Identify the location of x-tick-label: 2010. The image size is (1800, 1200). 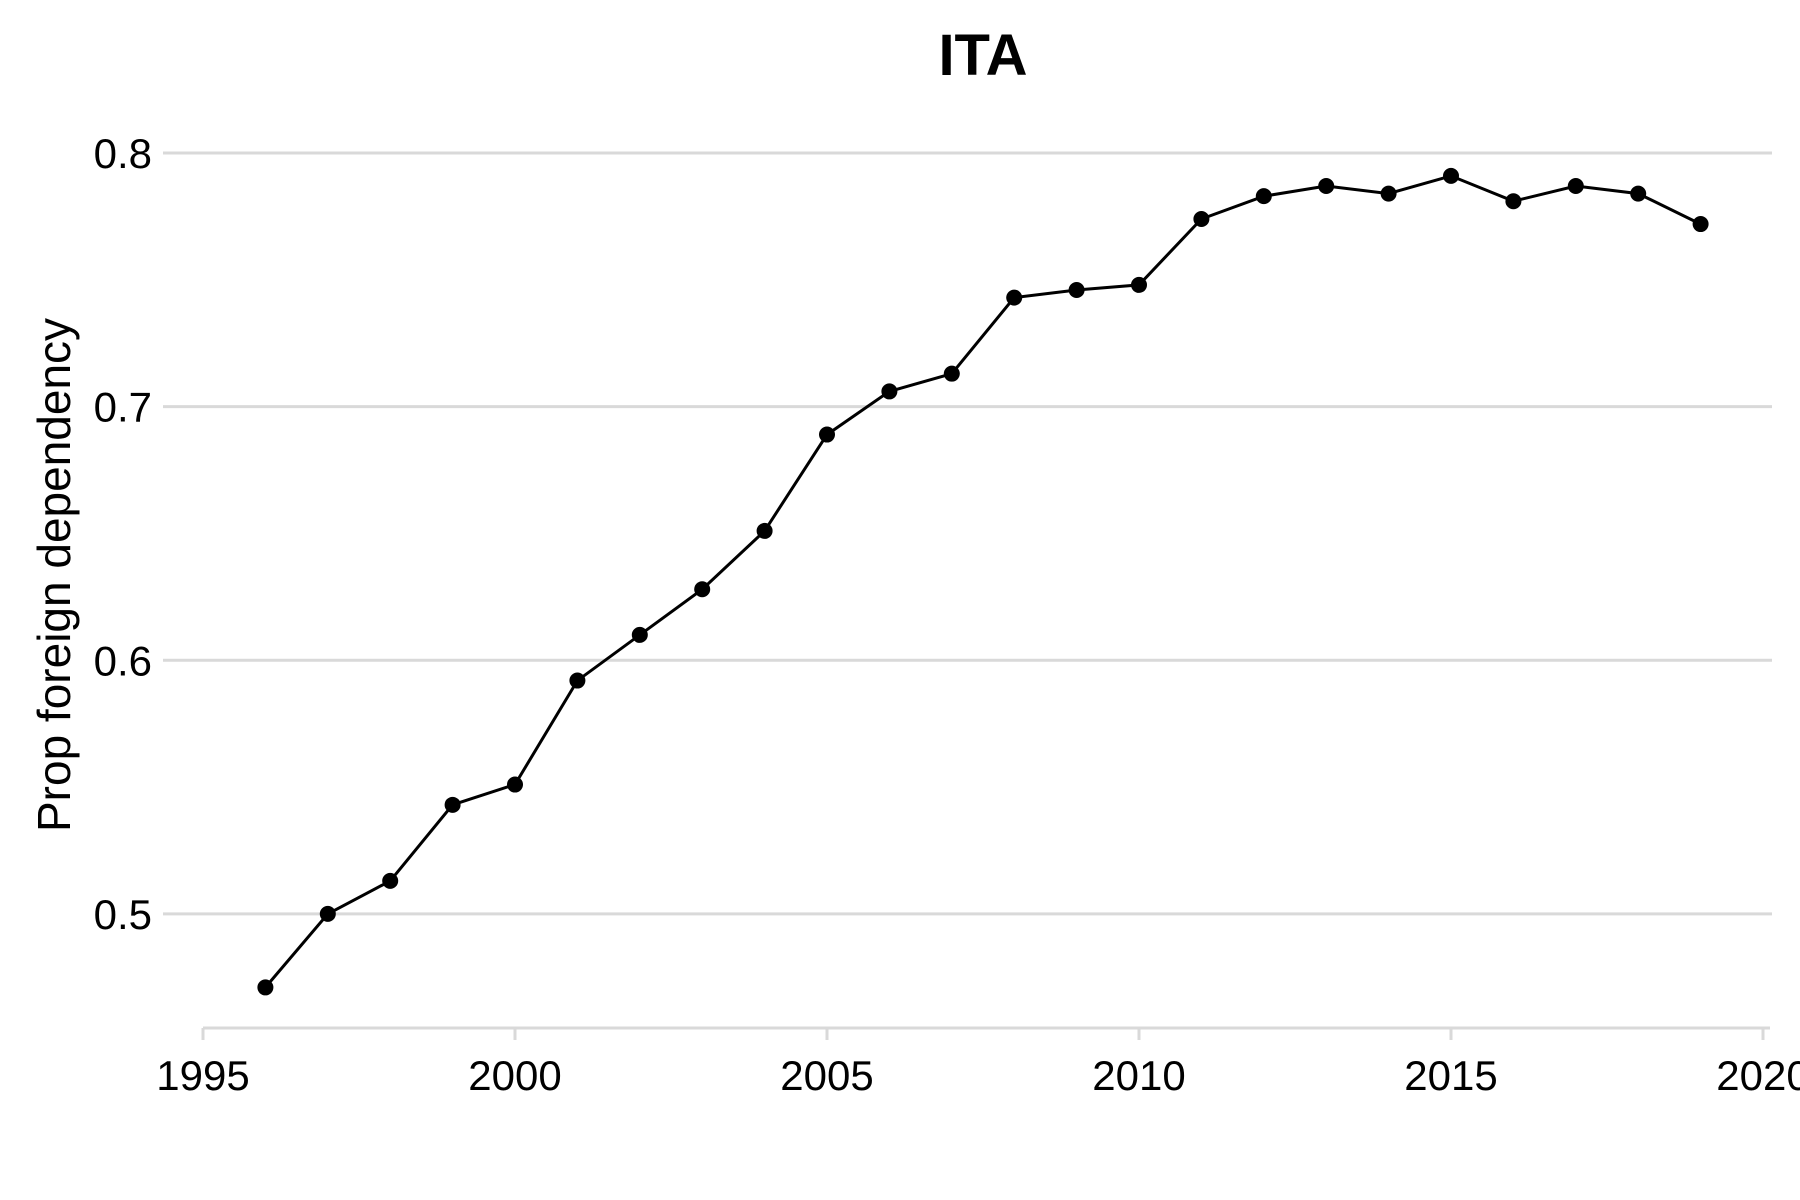
(1138, 1075).